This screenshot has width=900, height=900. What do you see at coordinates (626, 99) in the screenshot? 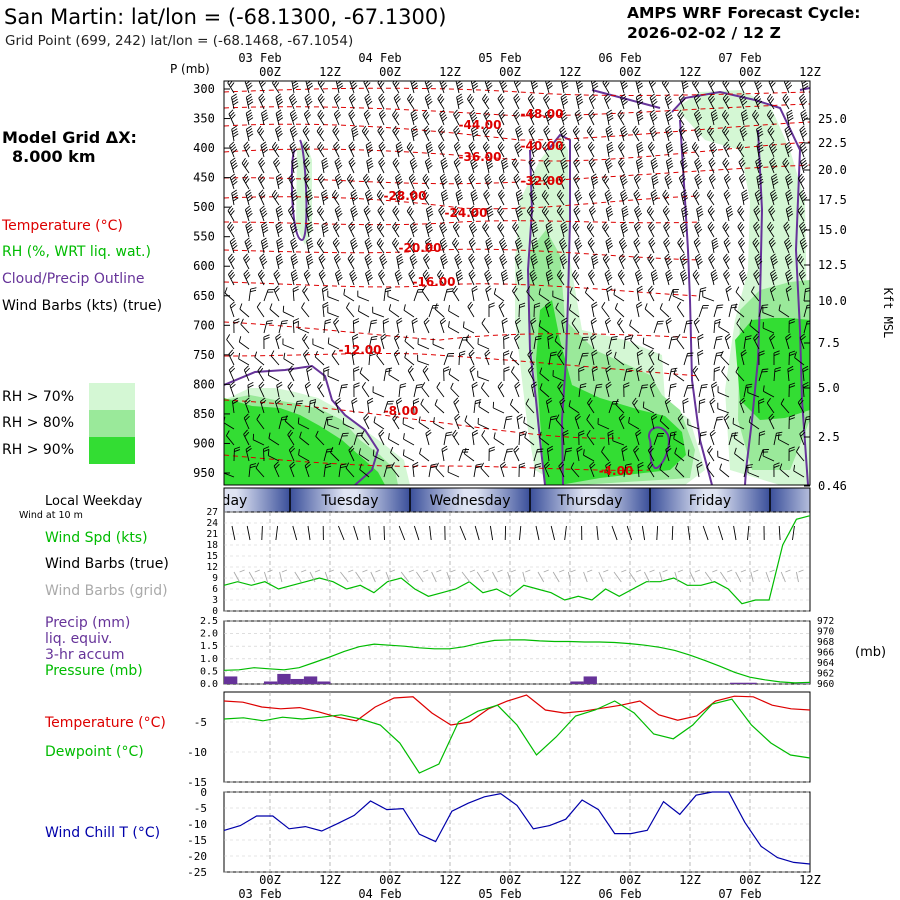
I see `cloud-outline` at bounding box center [626, 99].